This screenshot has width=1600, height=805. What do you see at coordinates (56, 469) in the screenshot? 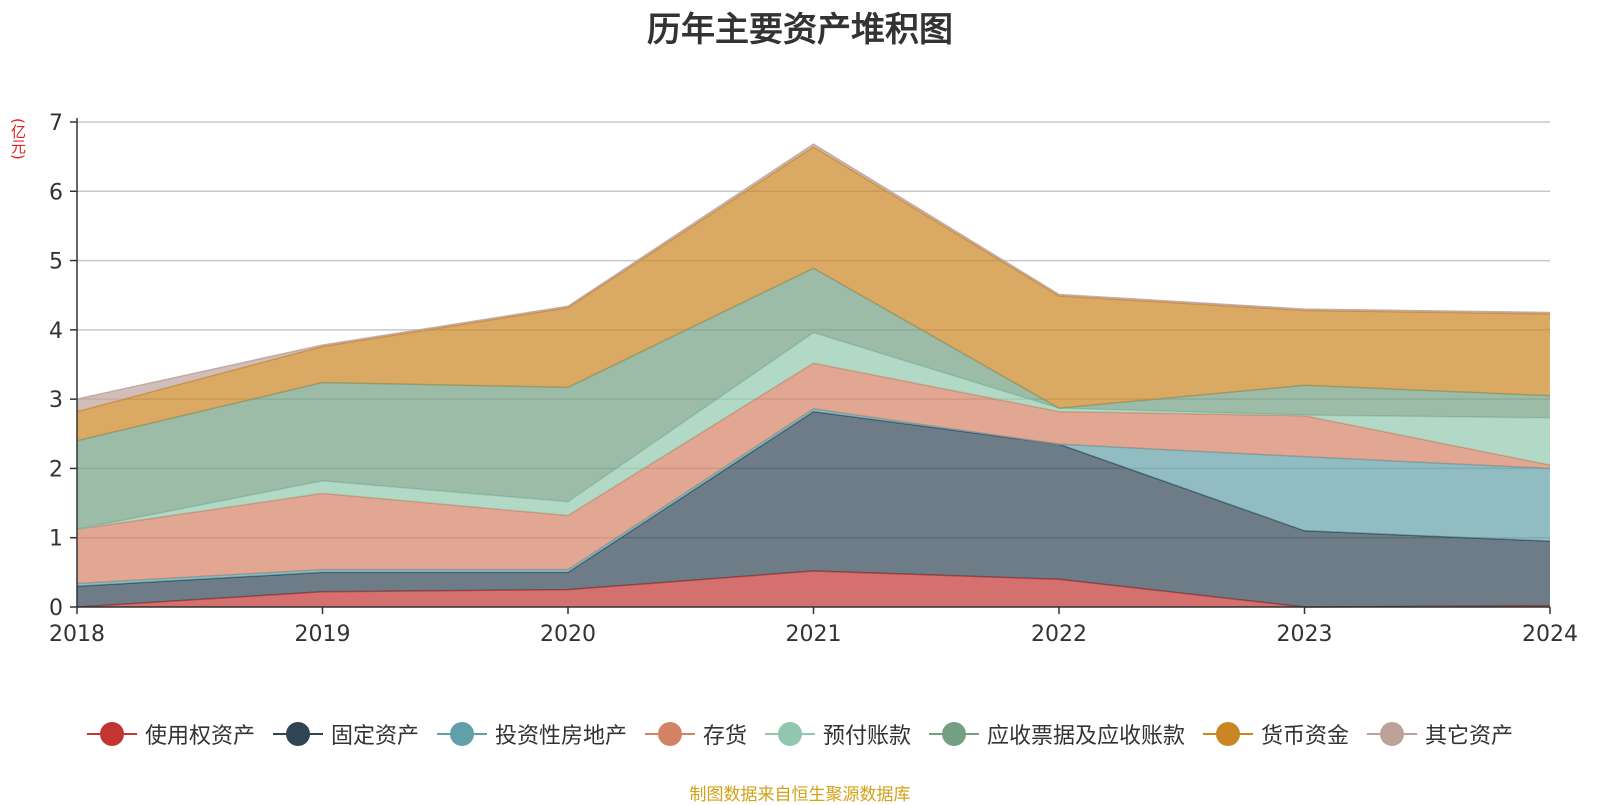
I see `y-tick-label: 2` at bounding box center [56, 469].